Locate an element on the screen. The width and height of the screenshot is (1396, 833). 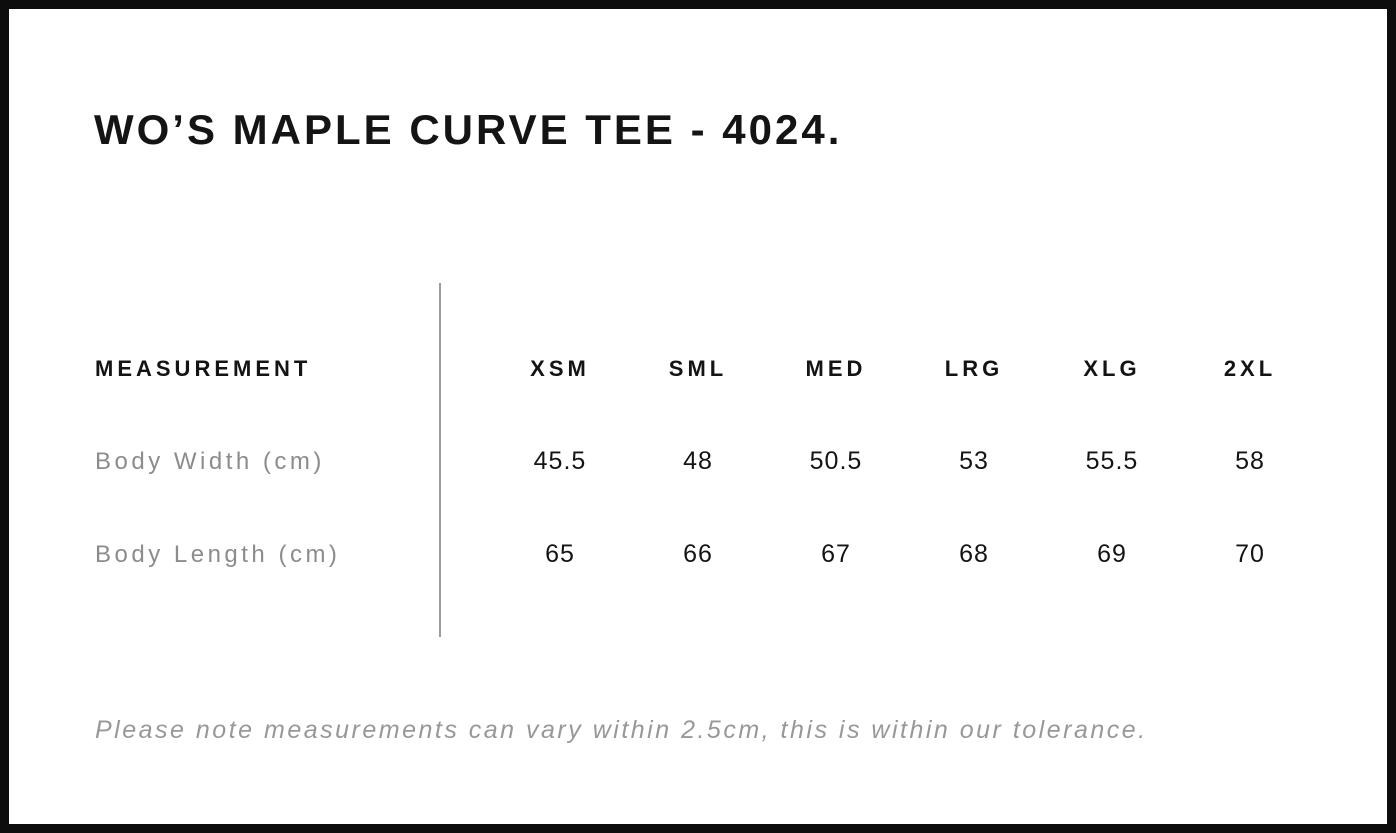
body-length-xsm: 65 is located at coordinates (560, 554).